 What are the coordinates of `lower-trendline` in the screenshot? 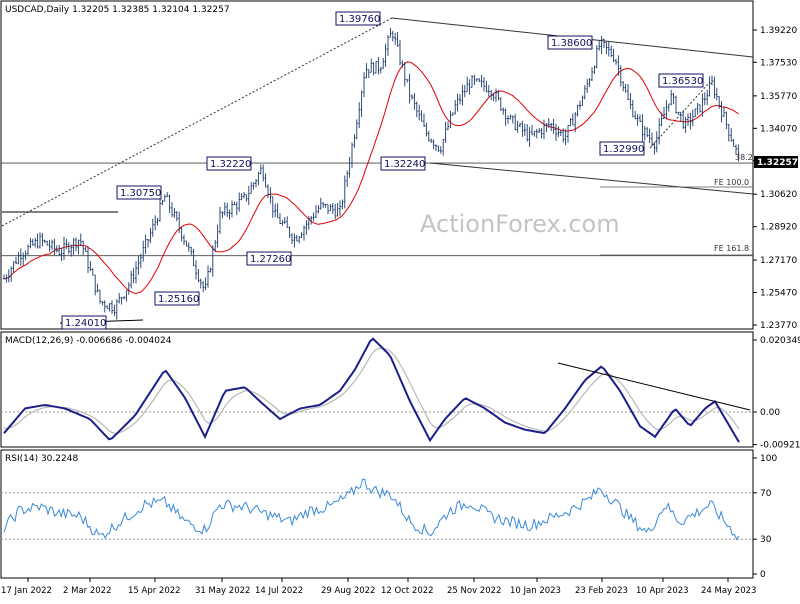 It's located at (591, 178).